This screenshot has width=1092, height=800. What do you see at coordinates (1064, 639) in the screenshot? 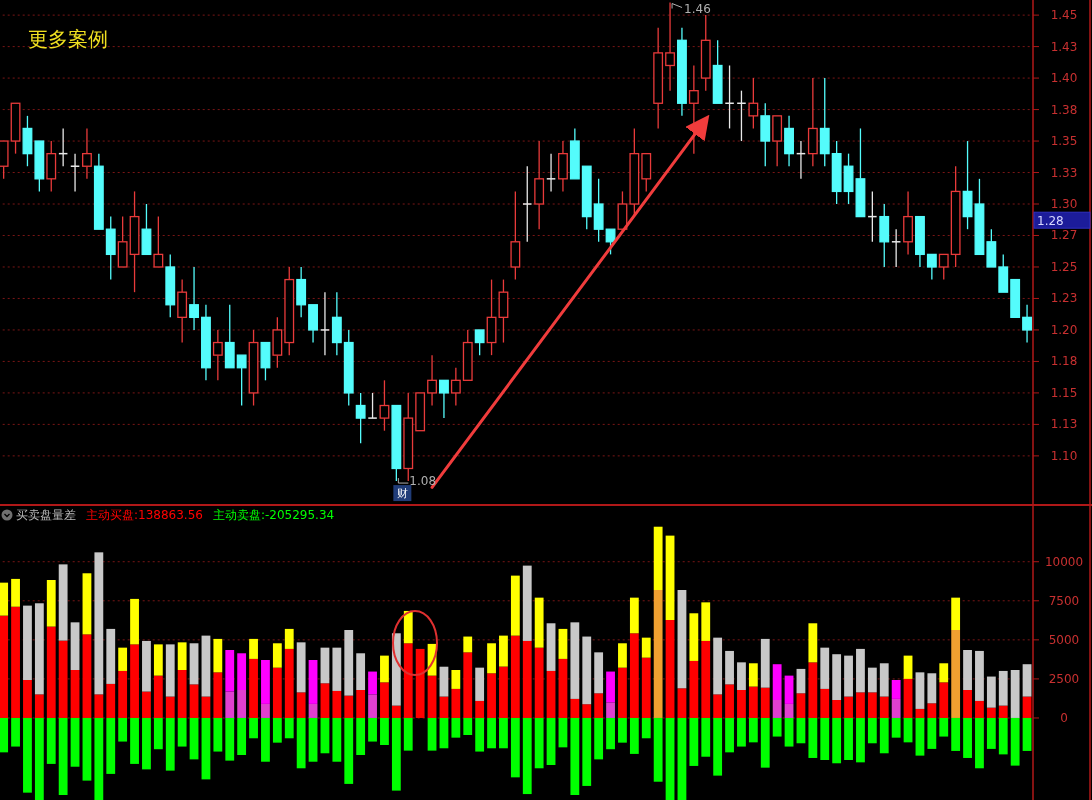
I see `y-tick-label: 5000` at bounding box center [1064, 639].